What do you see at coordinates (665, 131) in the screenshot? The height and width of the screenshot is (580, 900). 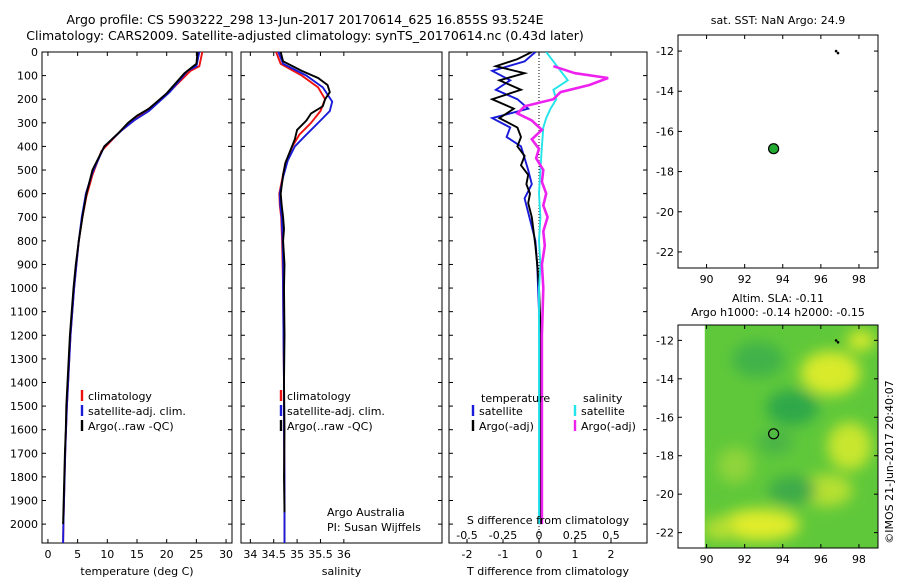 I see `y-tick-label: -16` at bounding box center [665, 131].